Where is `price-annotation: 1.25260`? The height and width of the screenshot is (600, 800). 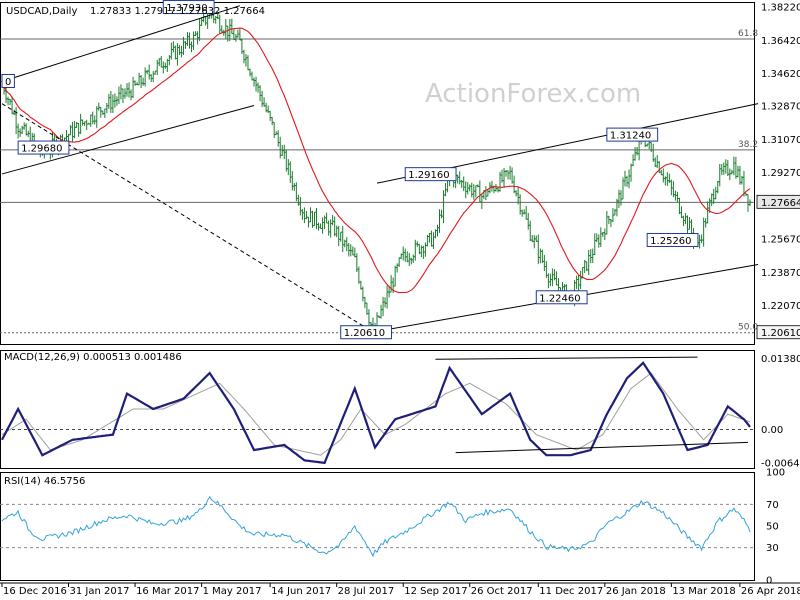
price-annotation: 1.25260 is located at coordinates (672, 239).